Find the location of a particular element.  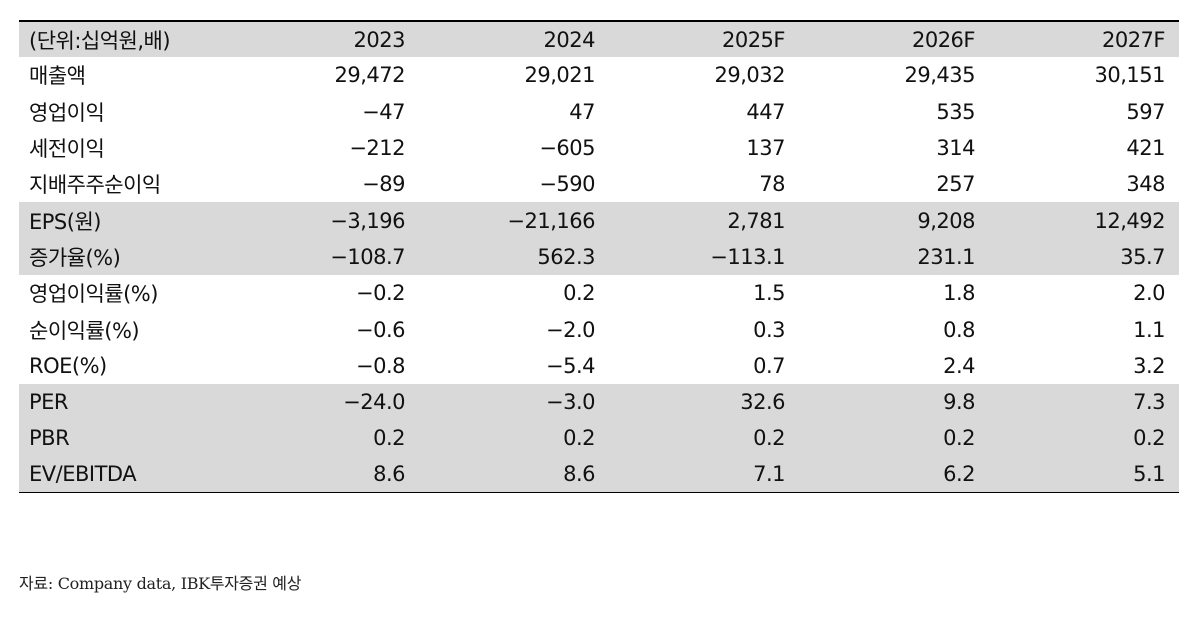

table-row: 지배주주순이익 −89 −590 78 257 348 is located at coordinates (599, 184).